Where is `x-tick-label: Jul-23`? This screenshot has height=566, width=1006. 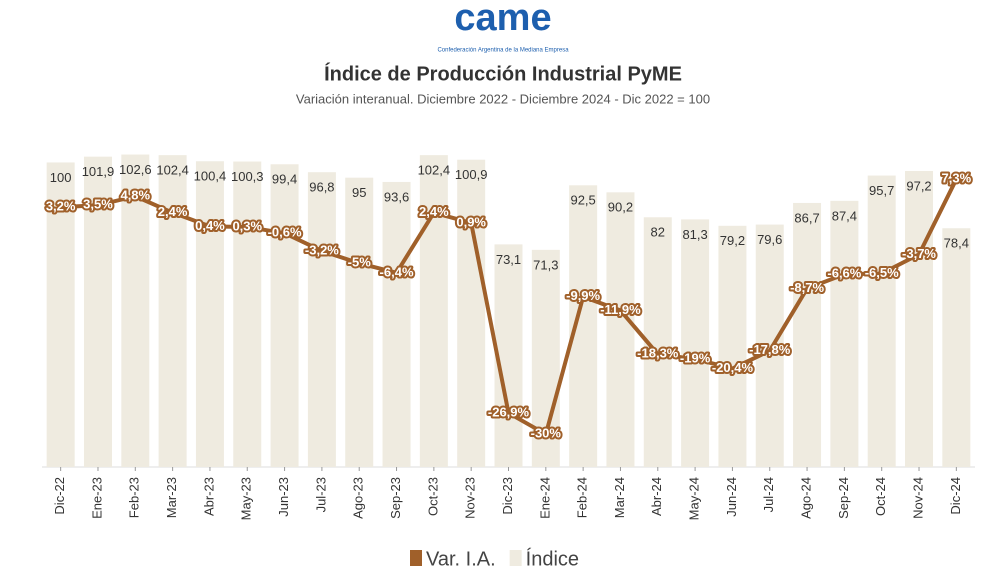
x-tick-label: Jul-23 is located at coordinates (320, 494).